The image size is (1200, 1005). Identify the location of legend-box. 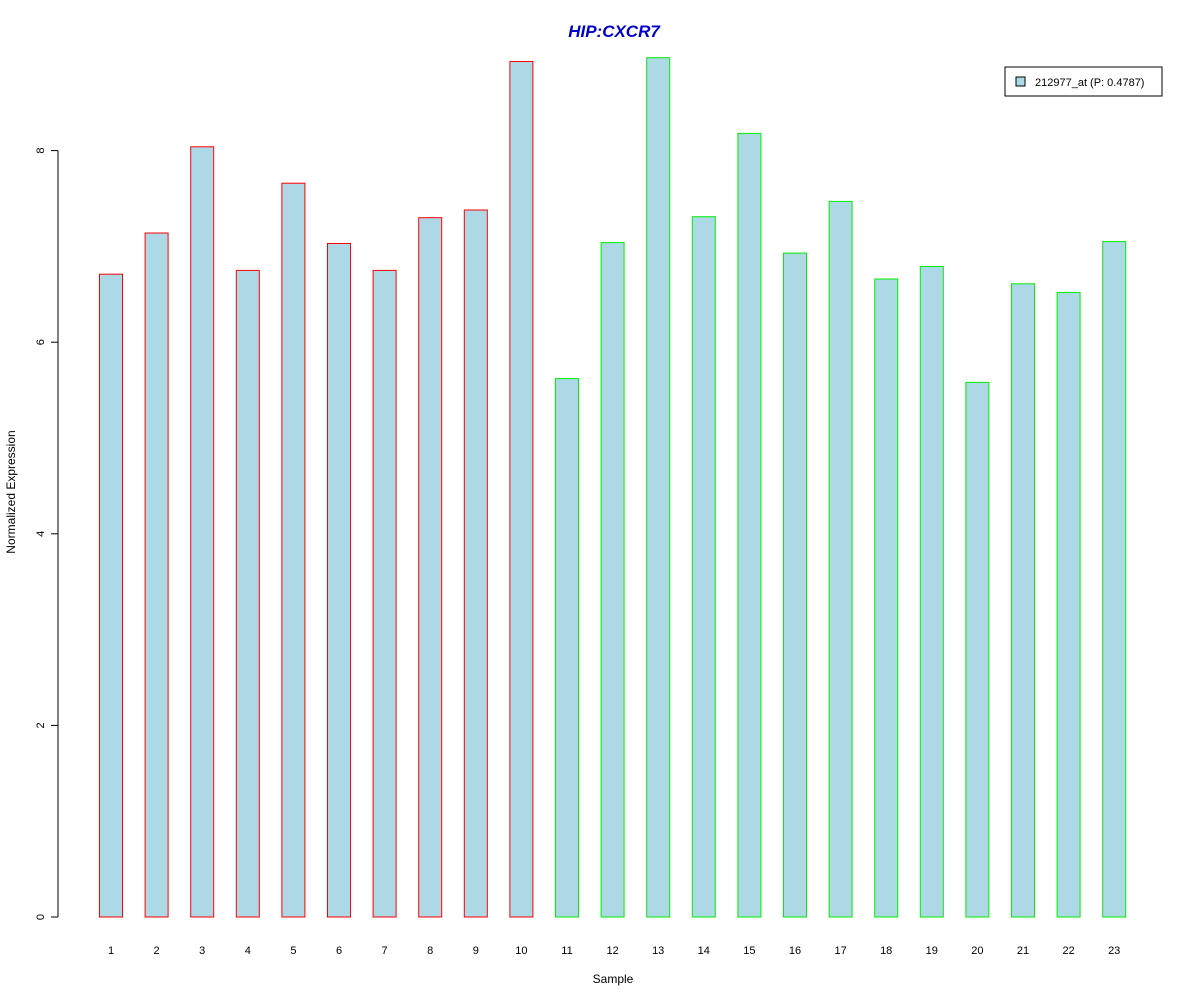
(1083, 81).